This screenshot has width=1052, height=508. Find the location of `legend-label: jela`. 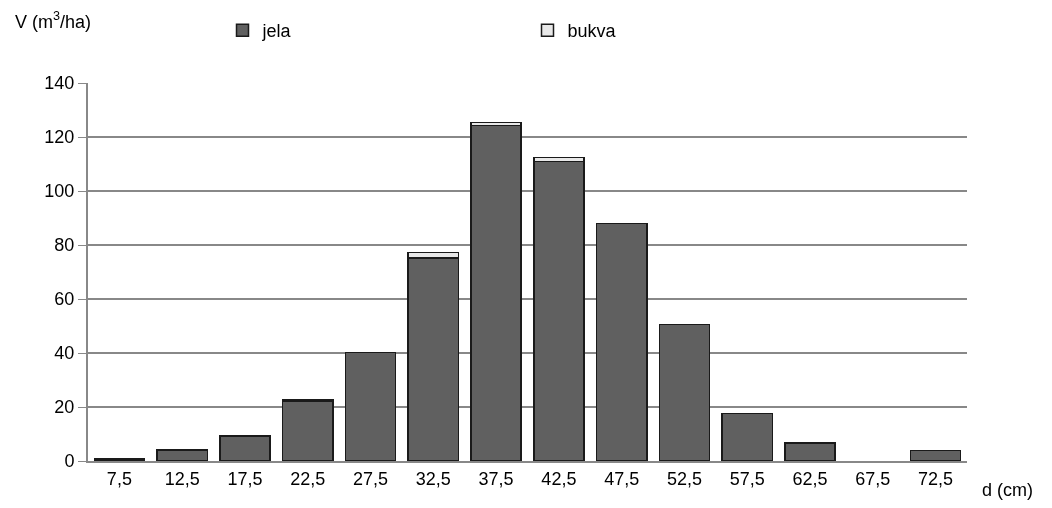

legend-label: jela is located at coordinates (276, 31).